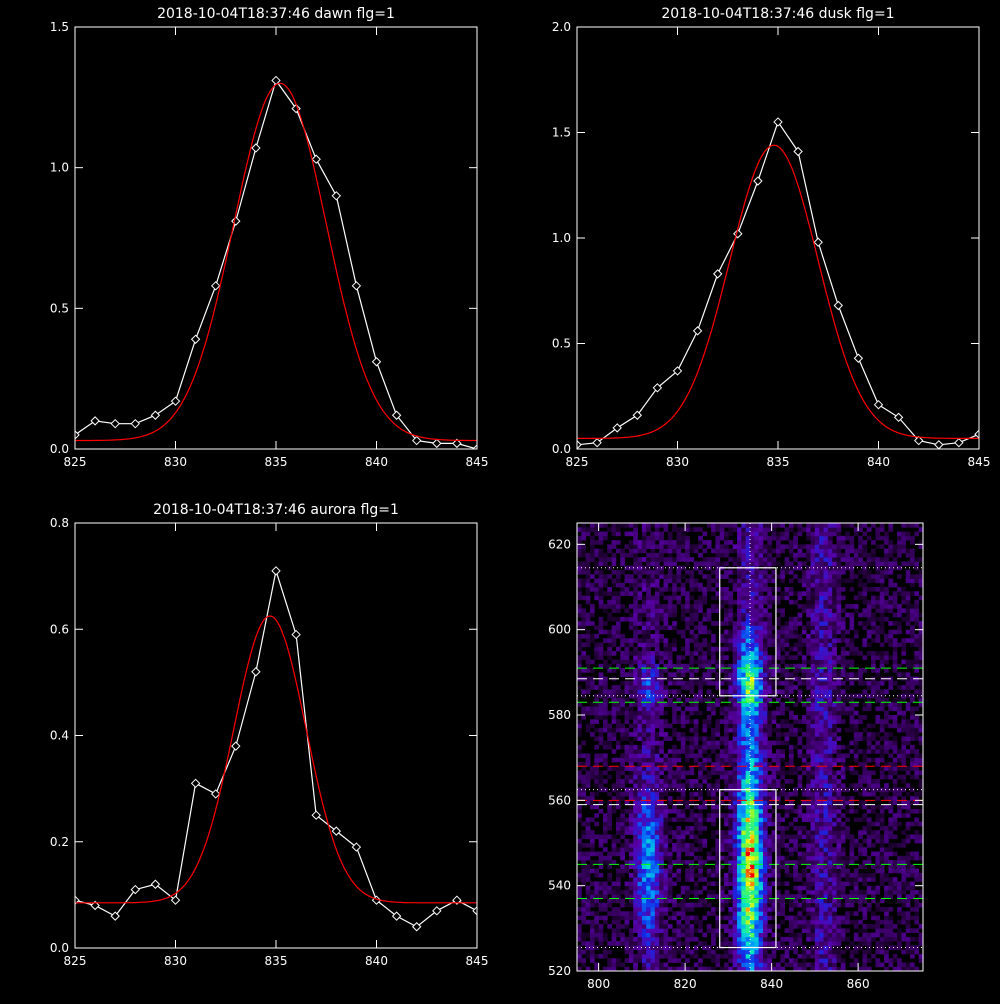 This screenshot has width=1000, height=1004. What do you see at coordinates (276, 261) in the screenshot?
I see `fit-curve` at bounding box center [276, 261].